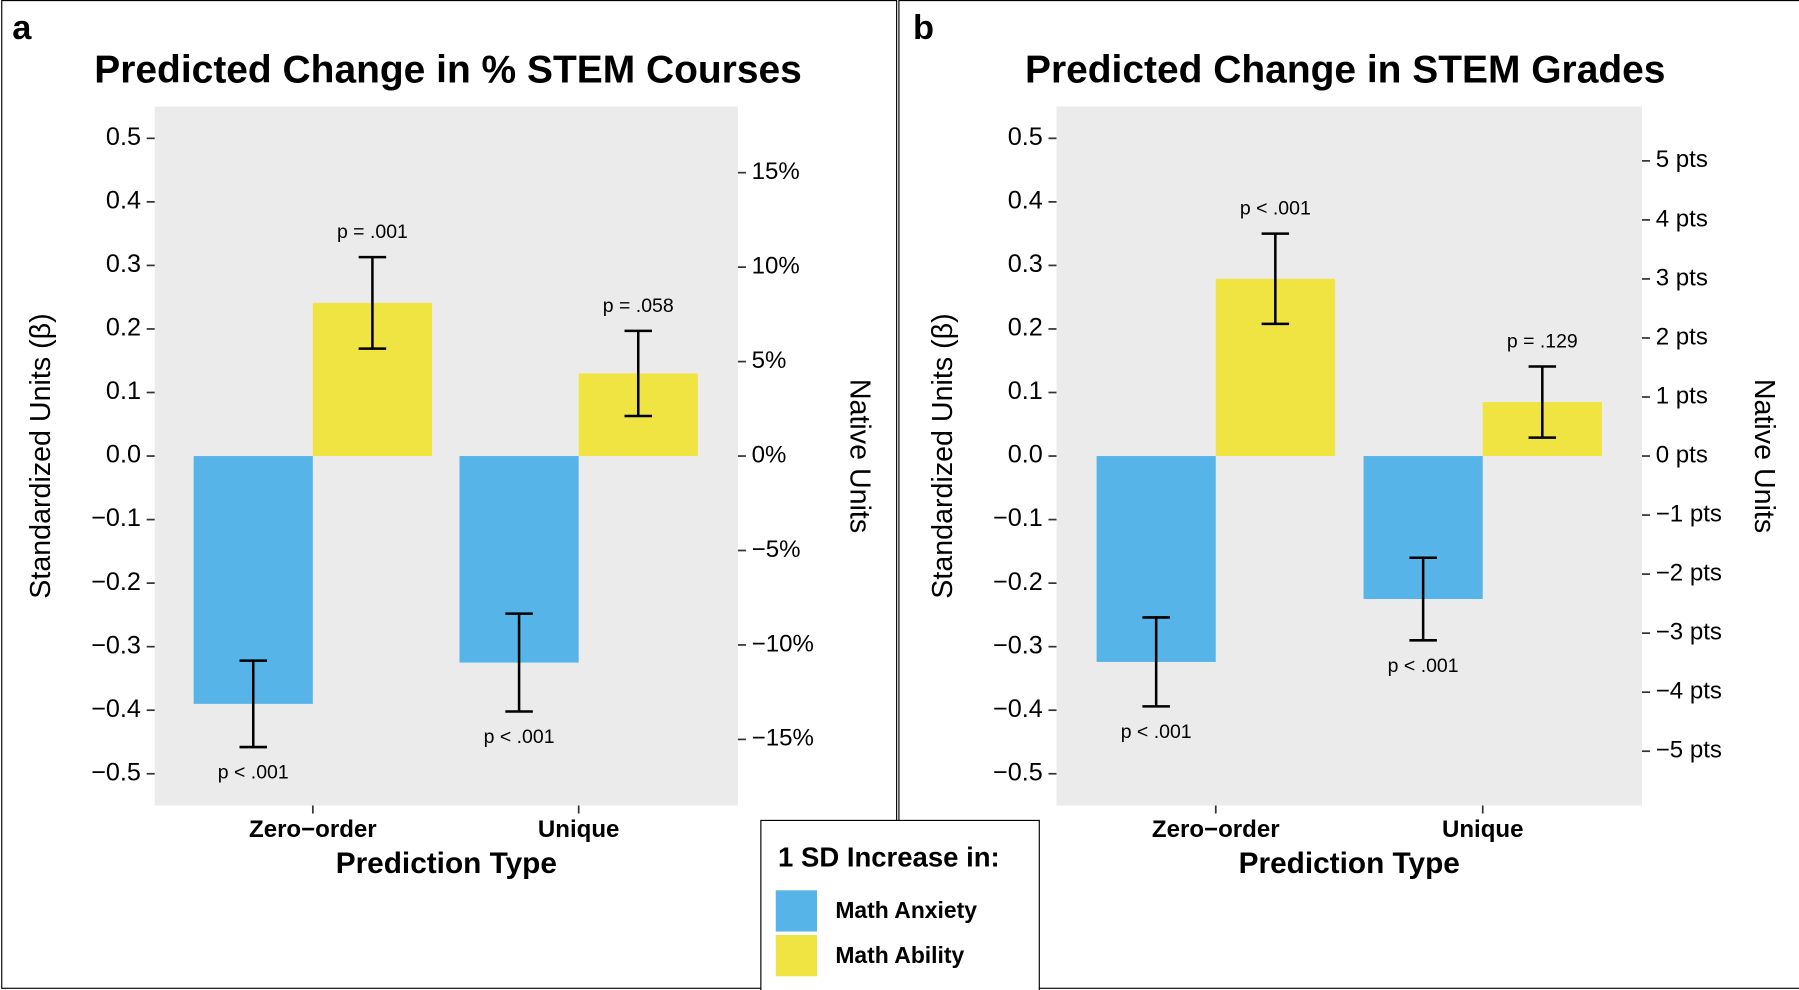 This screenshot has height=990, width=1799. What do you see at coordinates (1682, 218) in the screenshot?
I see `y2-tick-label: 4 pts` at bounding box center [1682, 218].